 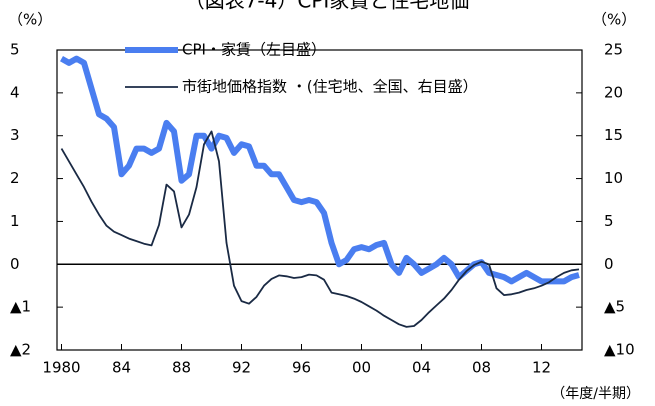 I want to click on y2-unit: （%）, so click(x=614, y=20).